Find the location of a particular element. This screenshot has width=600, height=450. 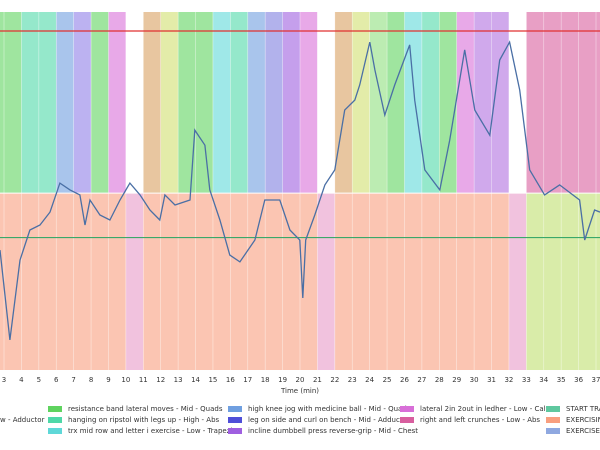

x-tick-label: 14 is located at coordinates (195, 380).